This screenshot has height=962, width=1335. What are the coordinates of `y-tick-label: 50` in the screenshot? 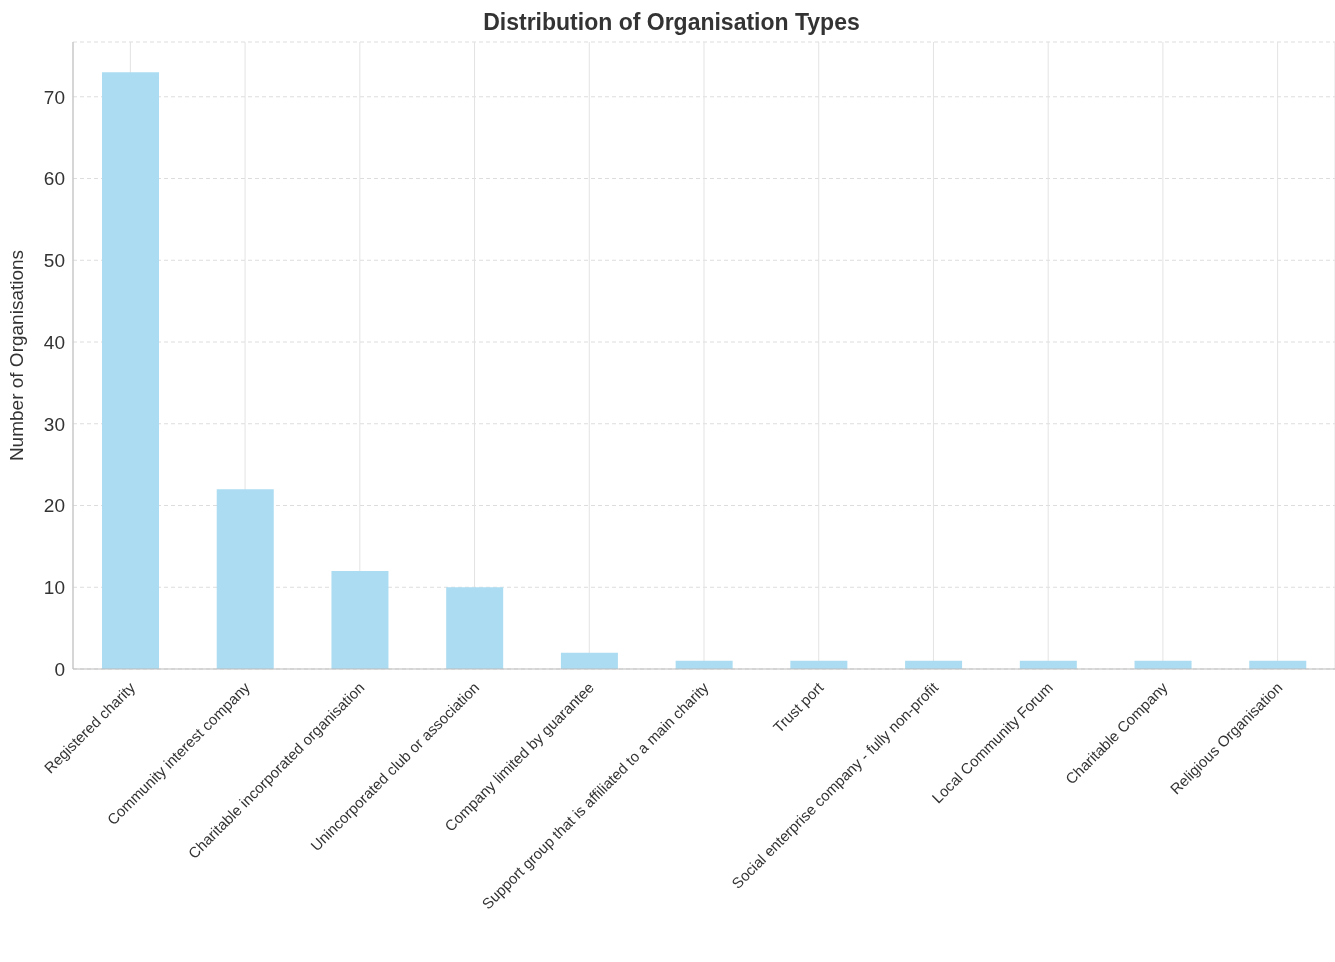 It's located at (54, 261).